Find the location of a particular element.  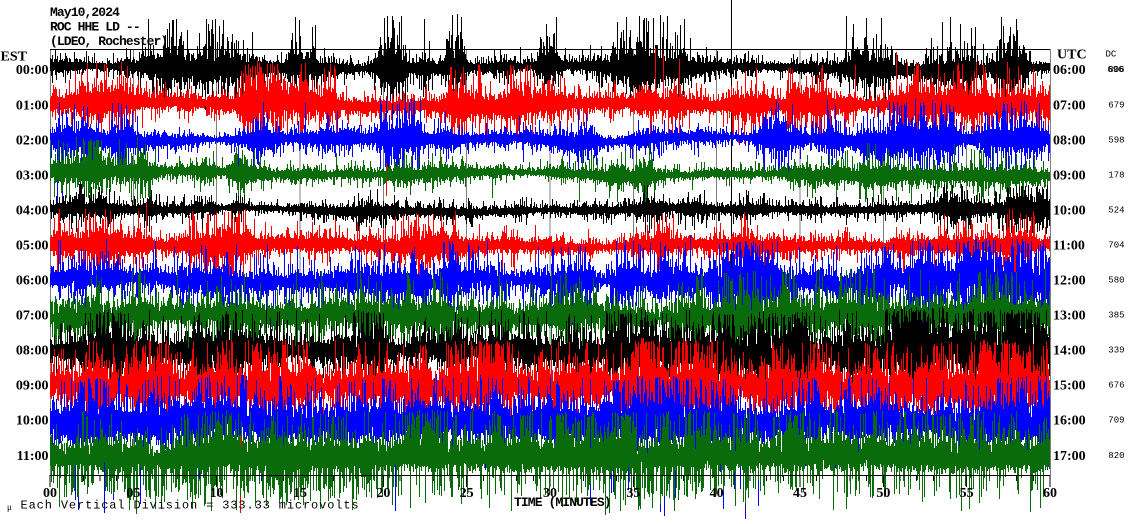

svg-text: 12:00 is located at coordinates (1069, 281).